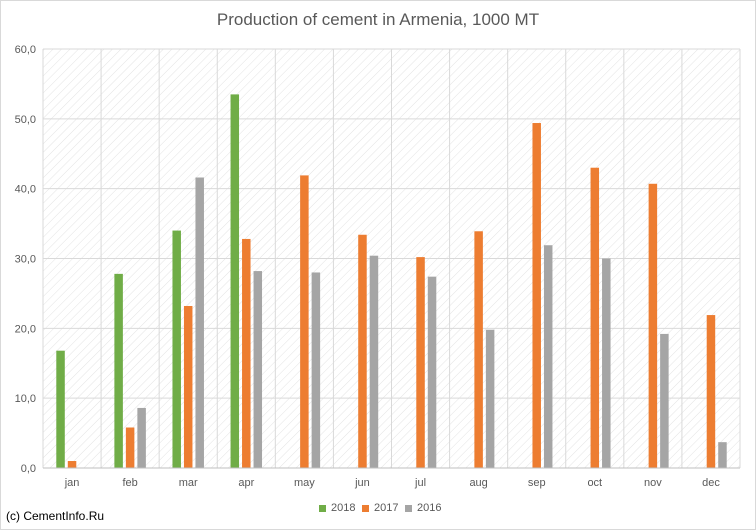 The width and height of the screenshot is (756, 530). I want to click on legend-item-2017: 2017, so click(380, 508).